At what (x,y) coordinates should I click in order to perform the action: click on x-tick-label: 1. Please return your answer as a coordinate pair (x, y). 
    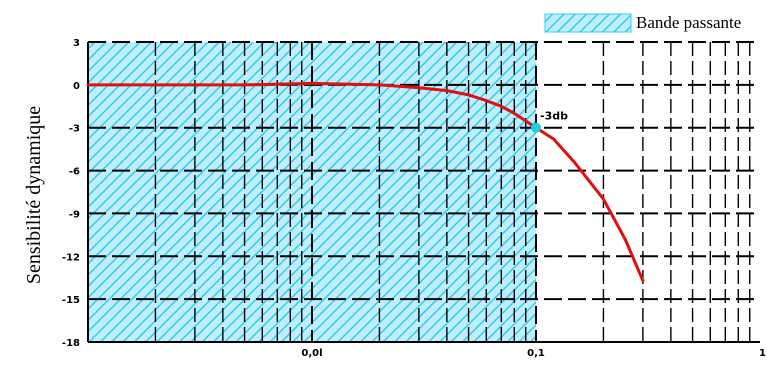
    Looking at the image, I should click on (762, 353).